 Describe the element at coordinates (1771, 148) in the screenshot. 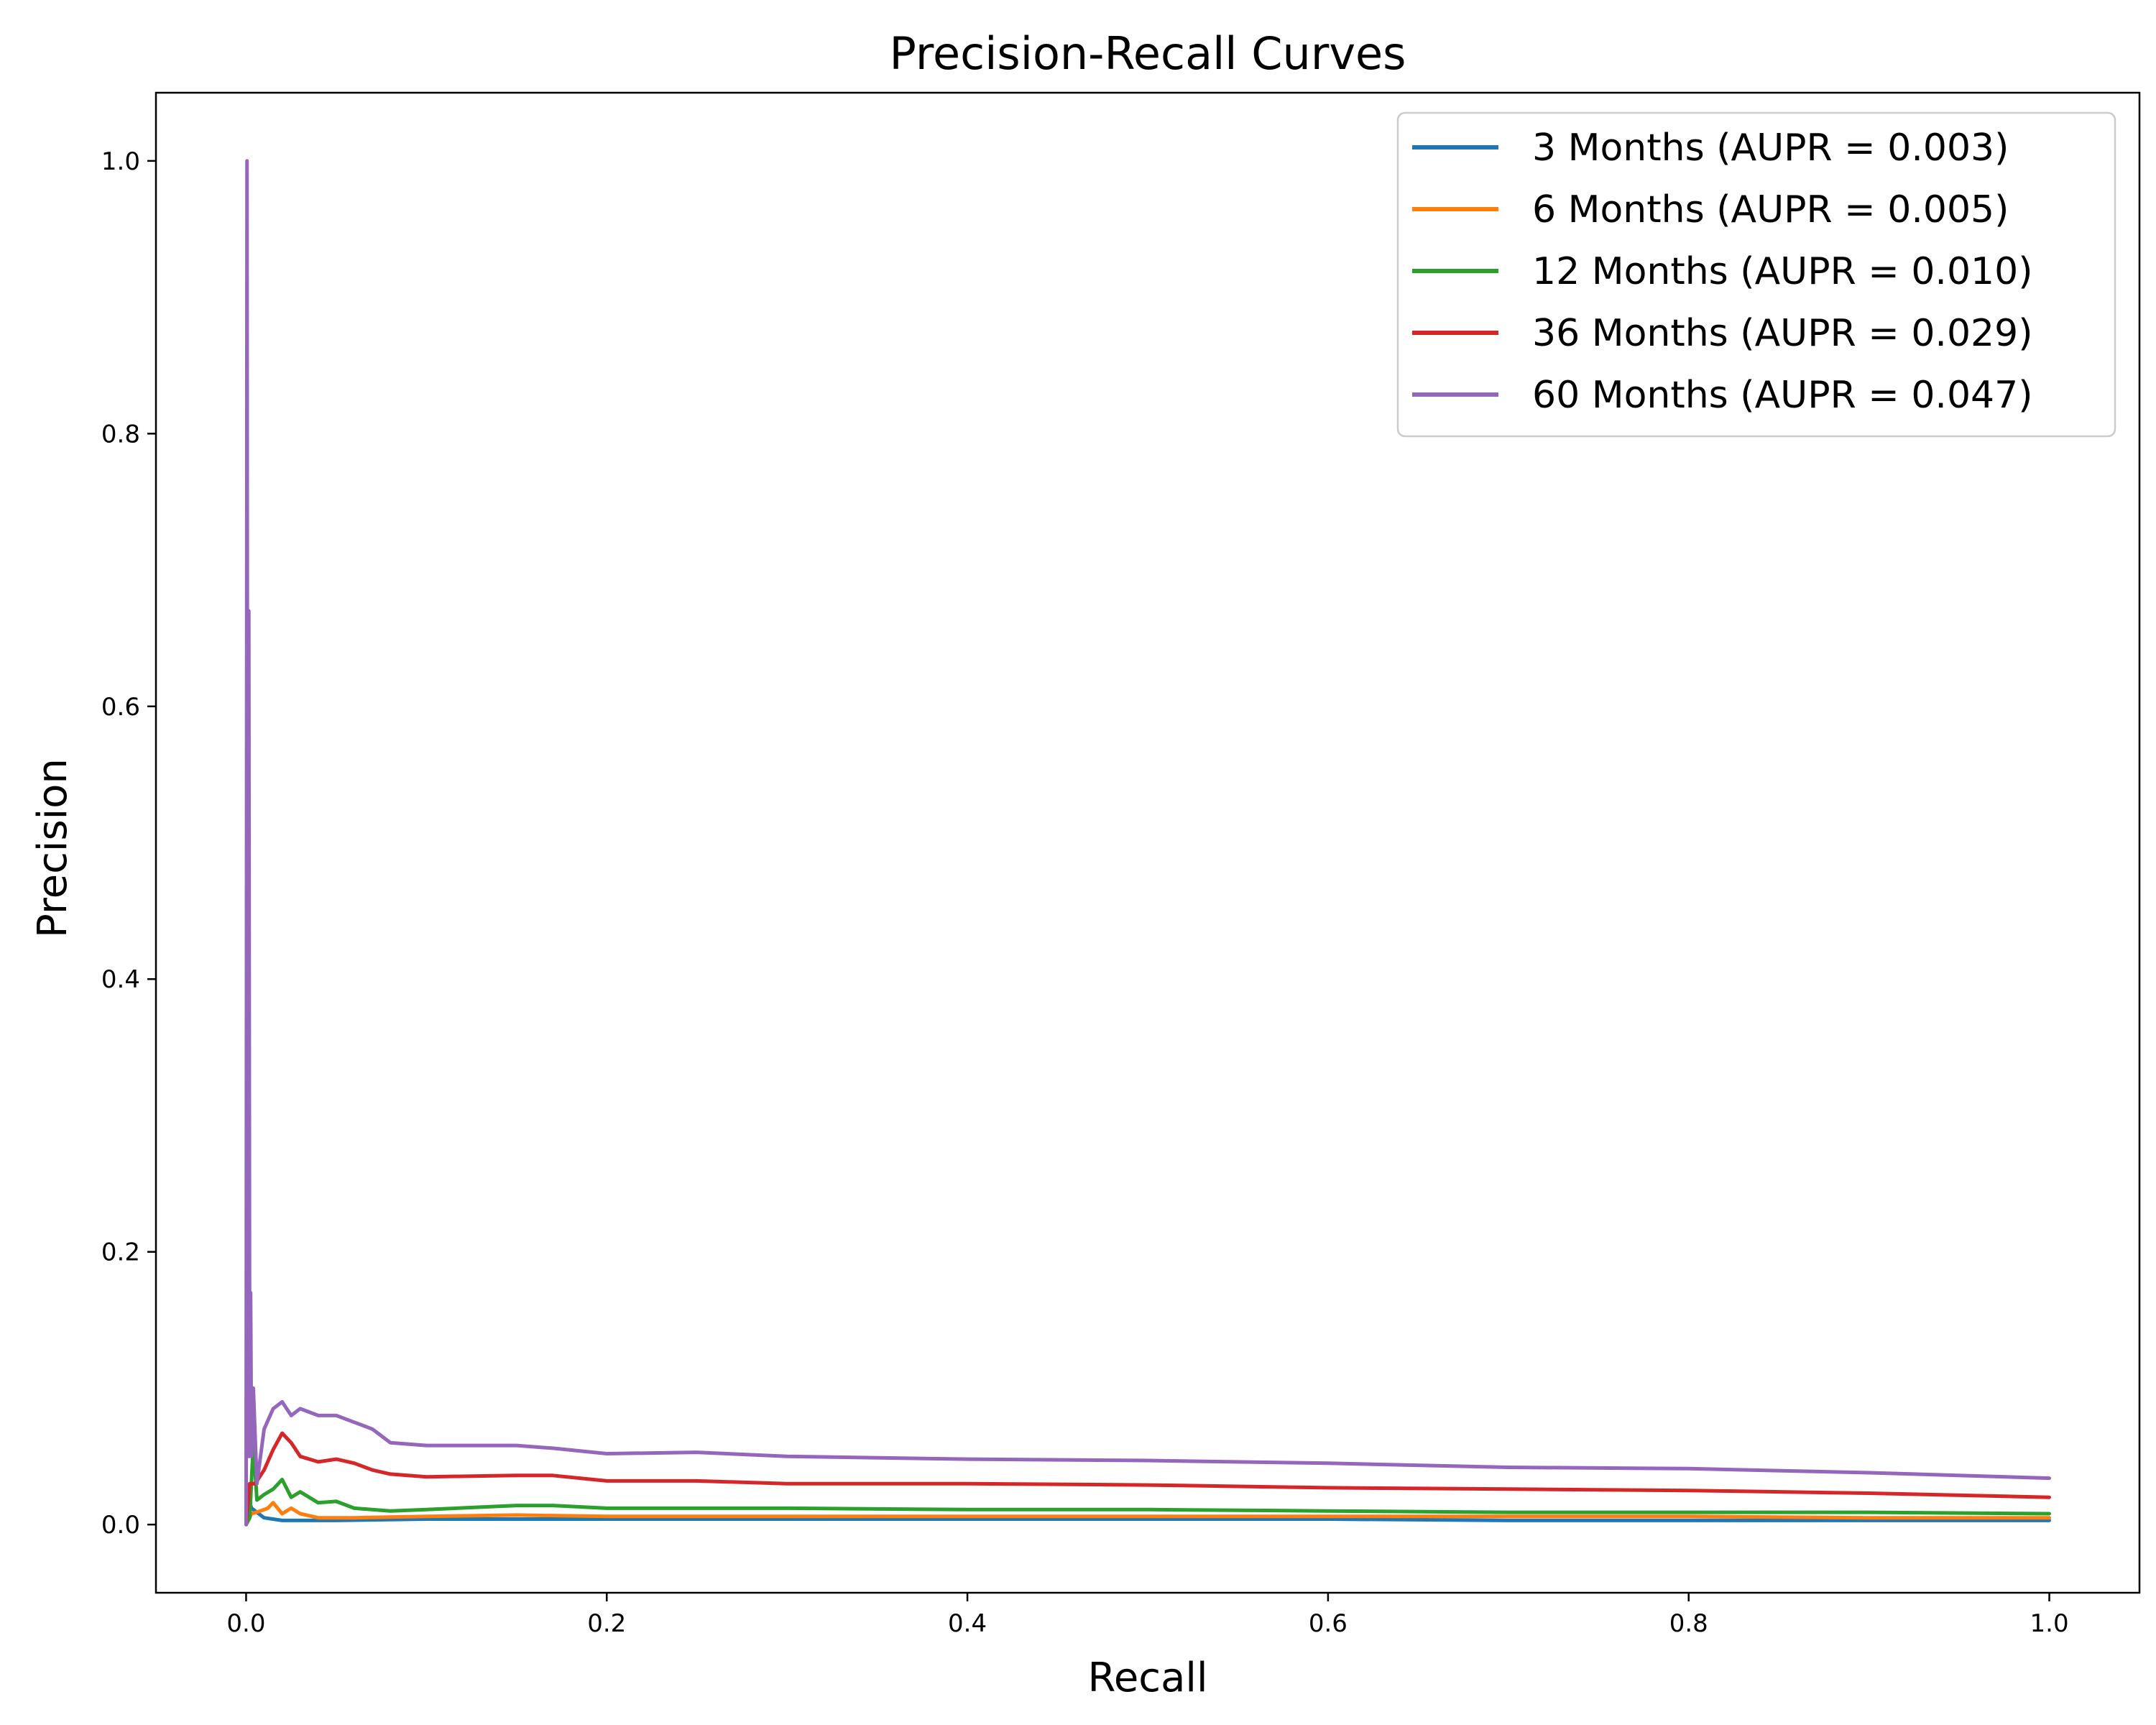

I see `legend-label-1: 3 Months (AUPR = 0.003)` at that location.